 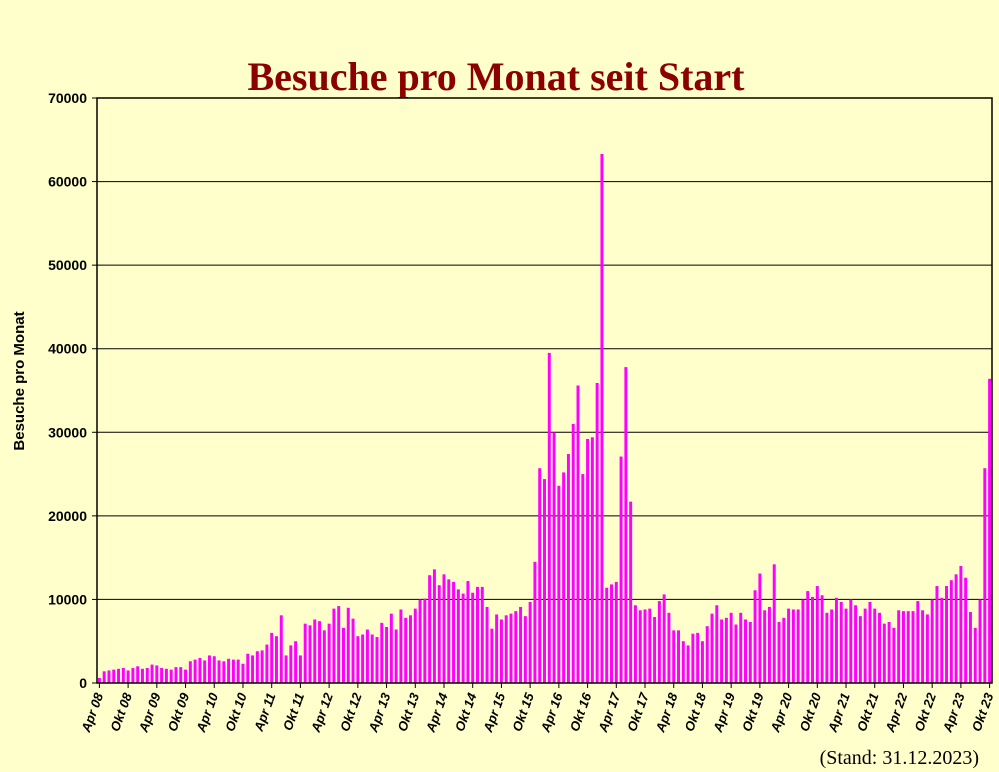 I want to click on x-tick-label: Apr 11, so click(x=265, y=712).